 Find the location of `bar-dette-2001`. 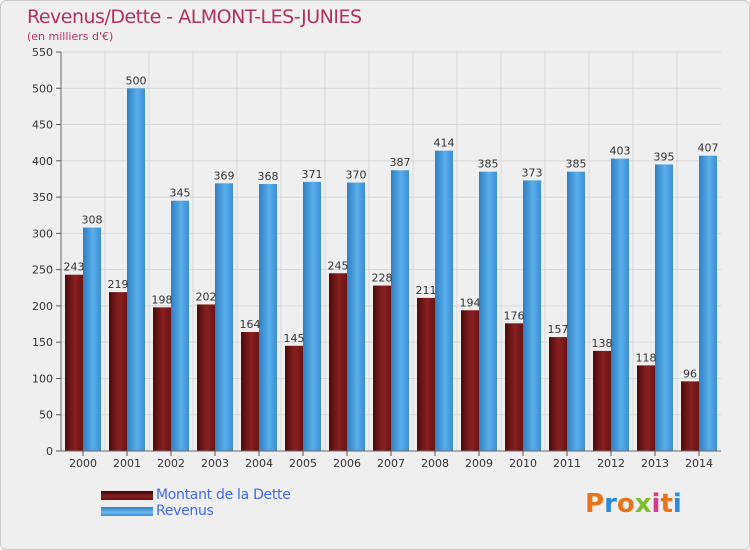

bar-dette-2001 is located at coordinates (118, 371).